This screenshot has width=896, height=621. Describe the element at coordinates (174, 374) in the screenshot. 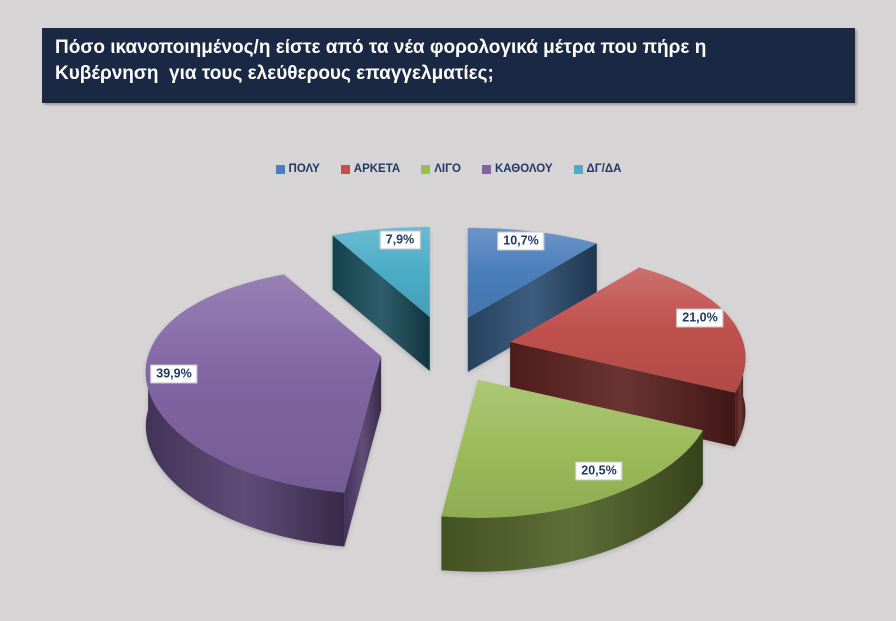

I see `pie-label-3: 39,9%` at that location.